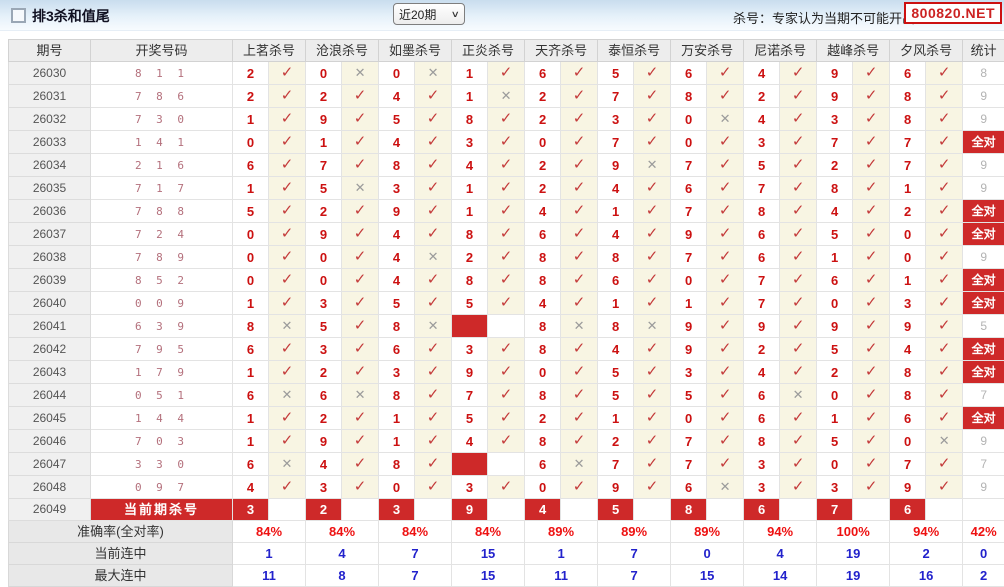 Image resolution: width=1004 pixels, height=587 pixels. What do you see at coordinates (853, 576) in the screenshot?
I see `summary-value: 19` at bounding box center [853, 576].